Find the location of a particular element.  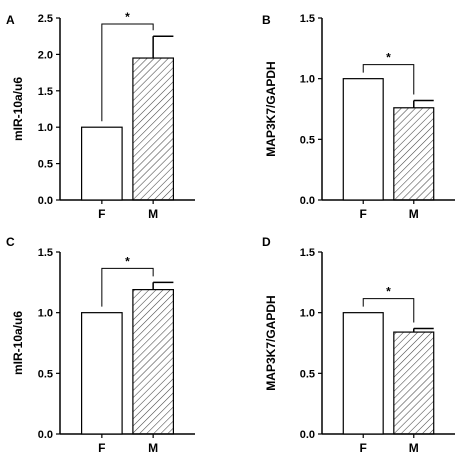

panel-letter: C is located at coordinates (10, 242).